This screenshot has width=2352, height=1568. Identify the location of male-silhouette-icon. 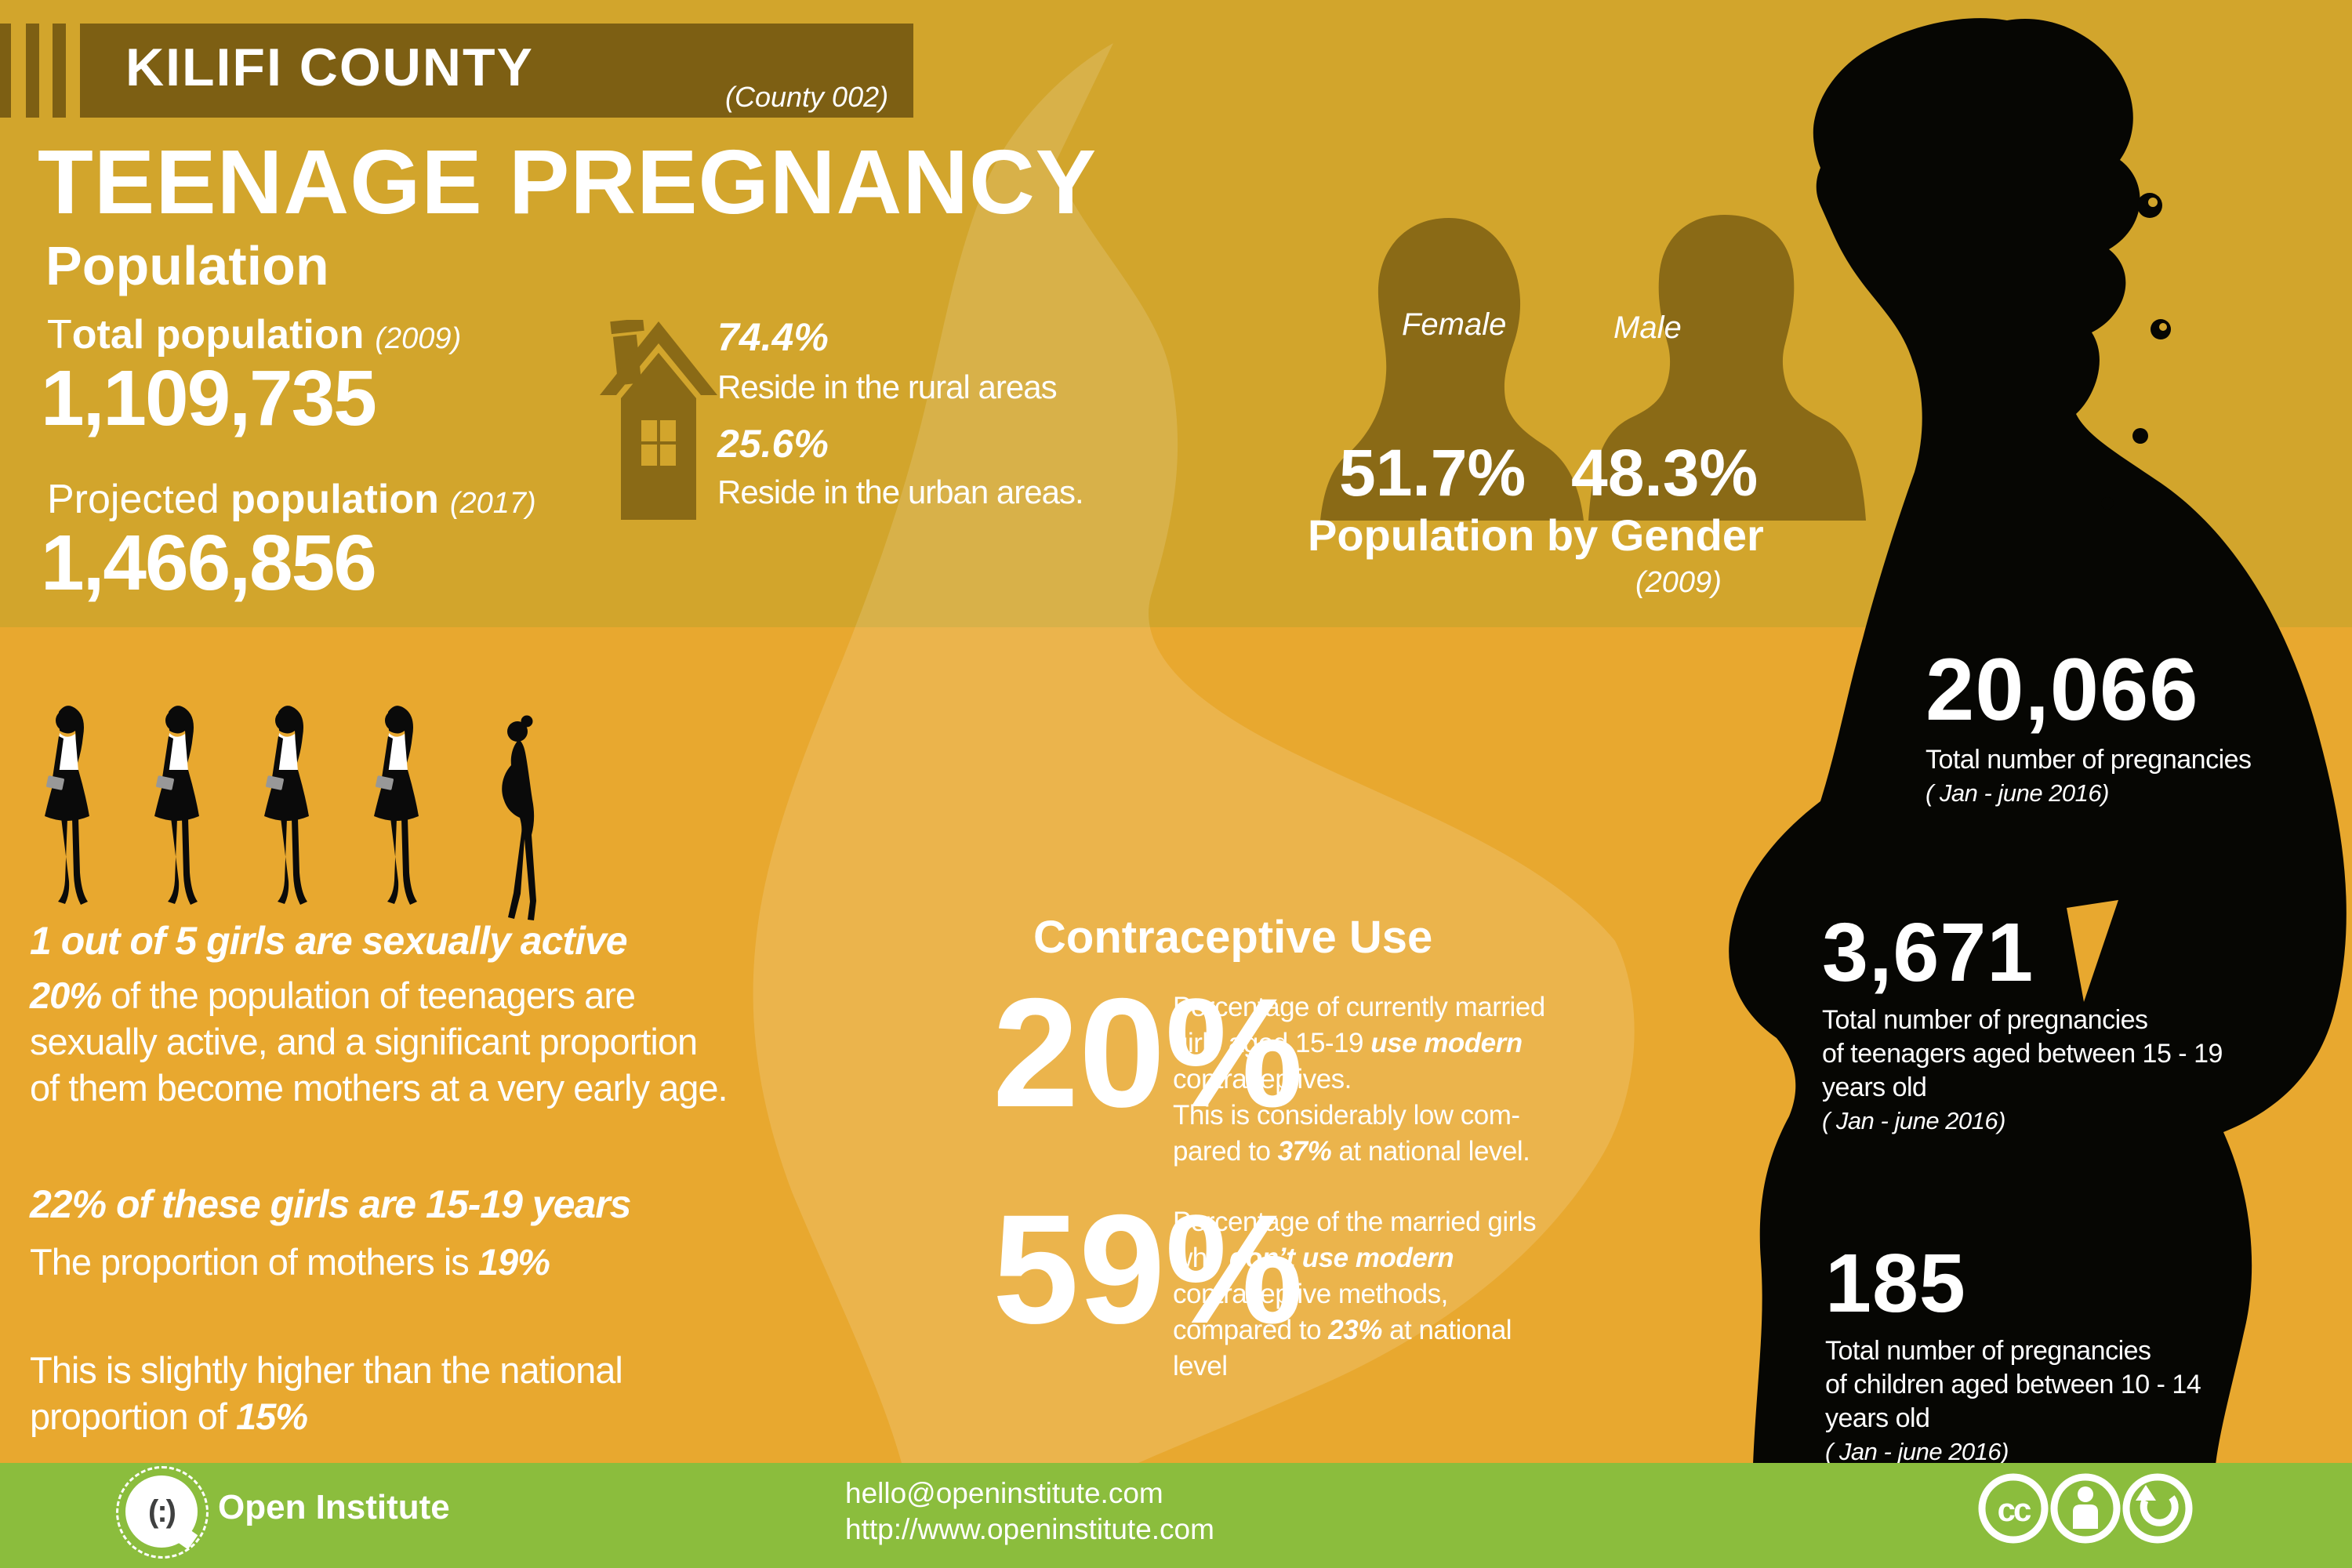
(1727, 368).